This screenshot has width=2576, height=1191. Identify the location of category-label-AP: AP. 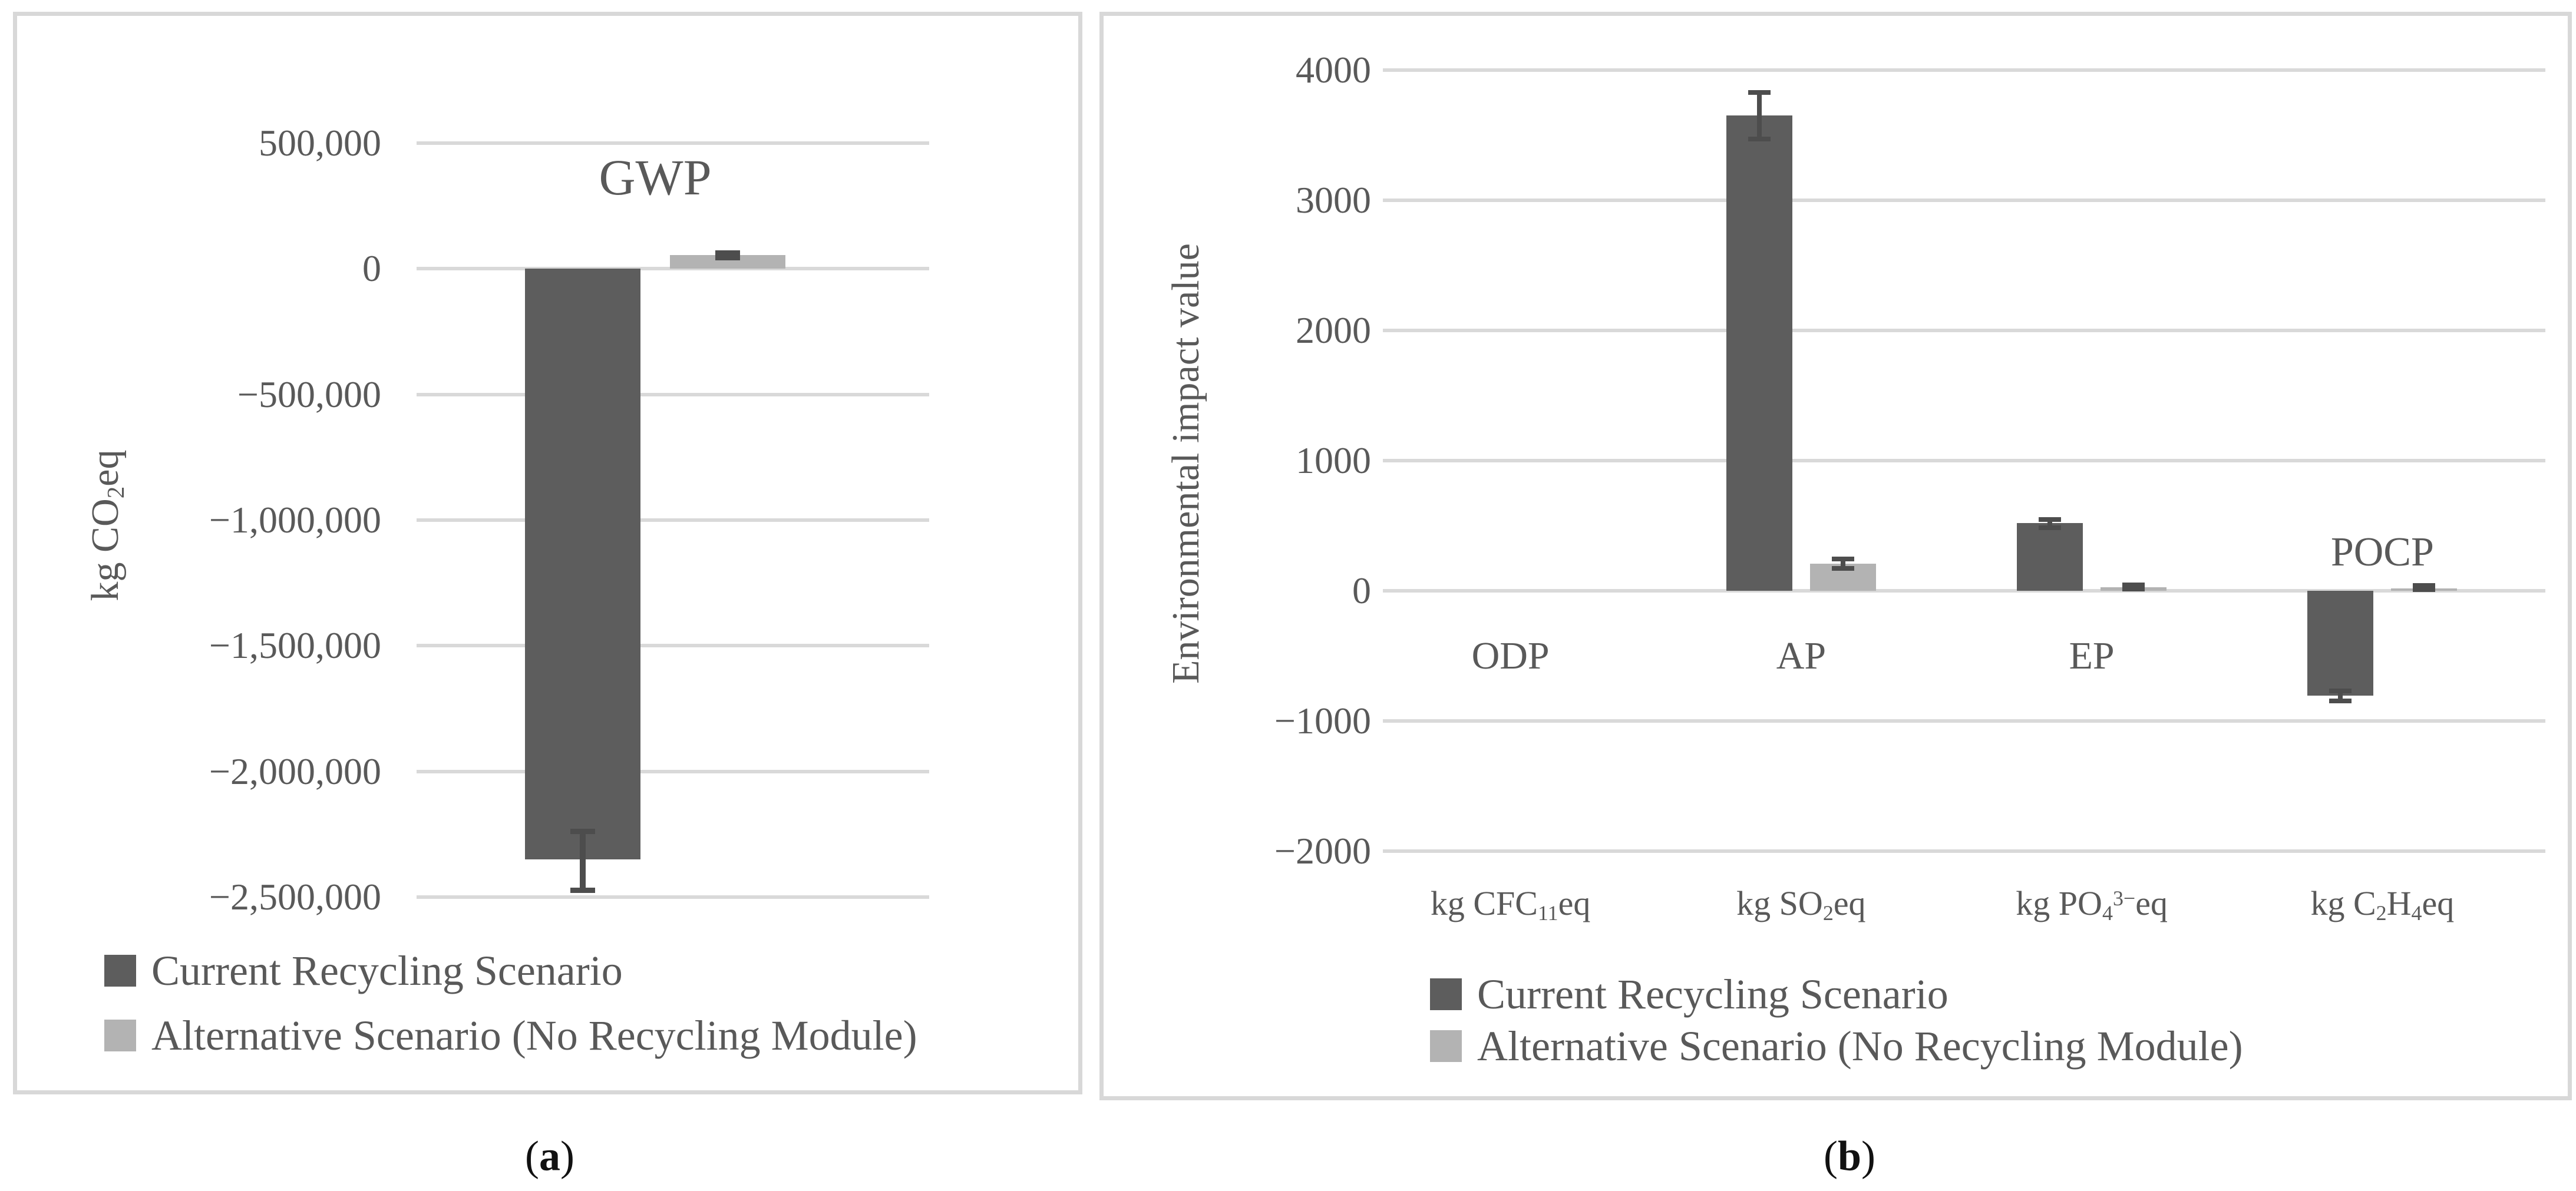
(1802, 655).